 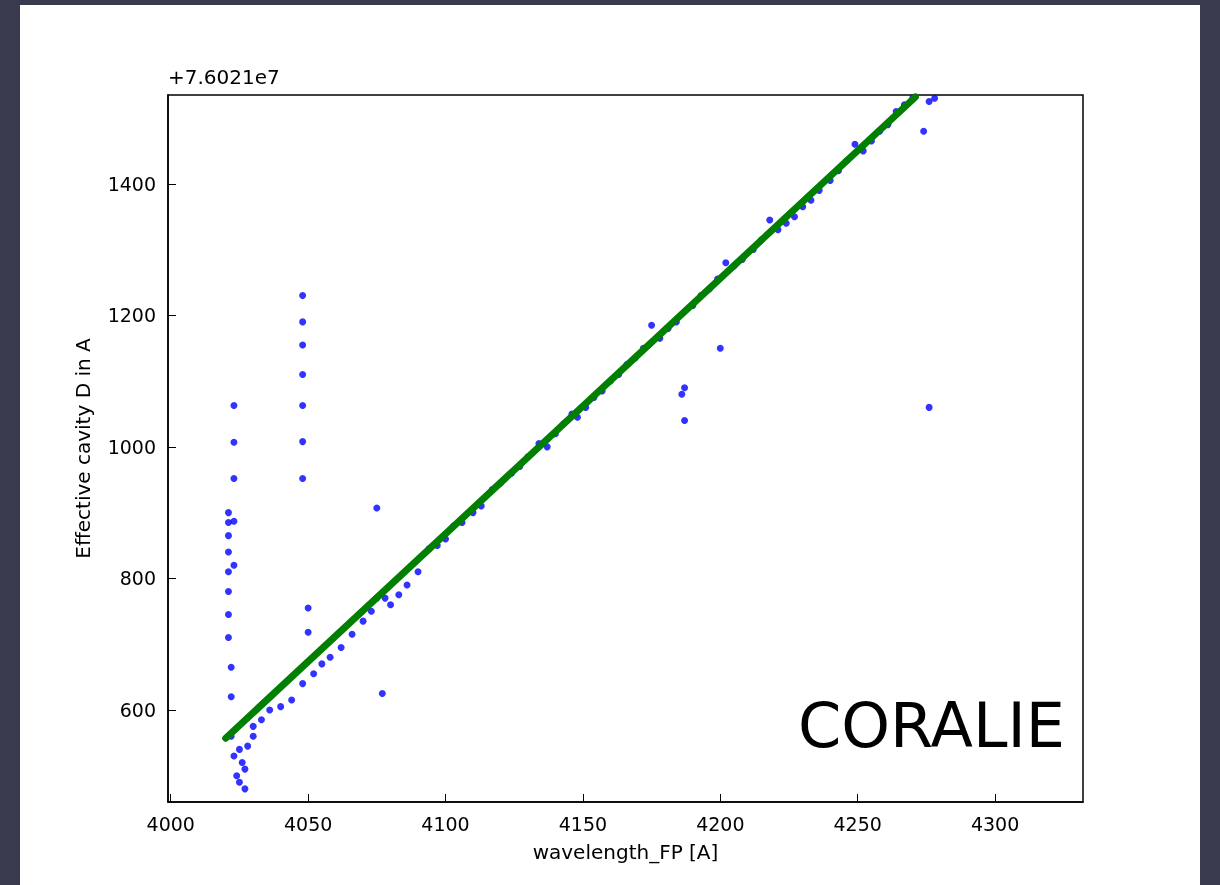 What do you see at coordinates (137, 578) in the screenshot?
I see `y-tick-label: 800` at bounding box center [137, 578].